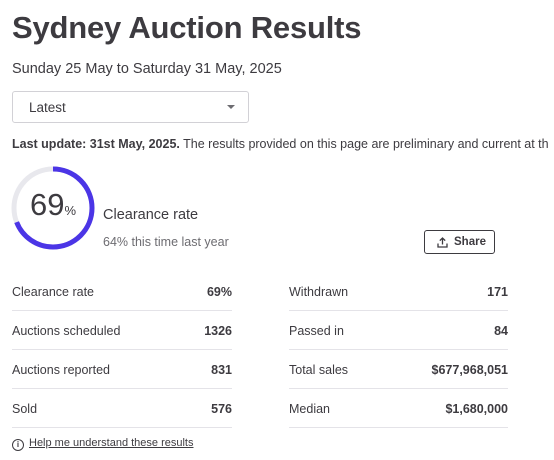 Image resolution: width=554 pixels, height=460 pixels. Describe the element at coordinates (398, 330) in the screenshot. I see `stat-row: Passed in 84` at that location.